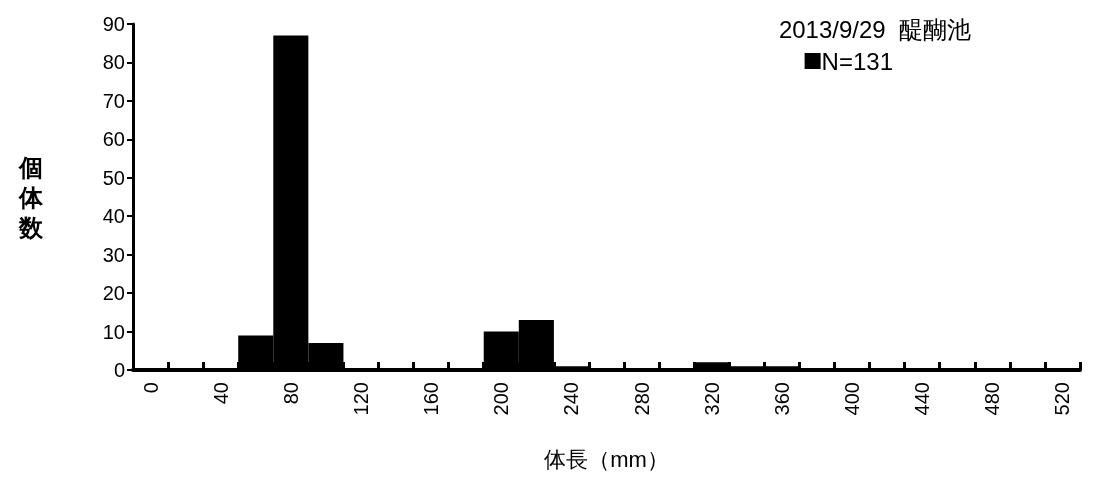  What do you see at coordinates (606, 459) in the screenshot?
I see `x-axis-title: 体長（mm）` at bounding box center [606, 459].